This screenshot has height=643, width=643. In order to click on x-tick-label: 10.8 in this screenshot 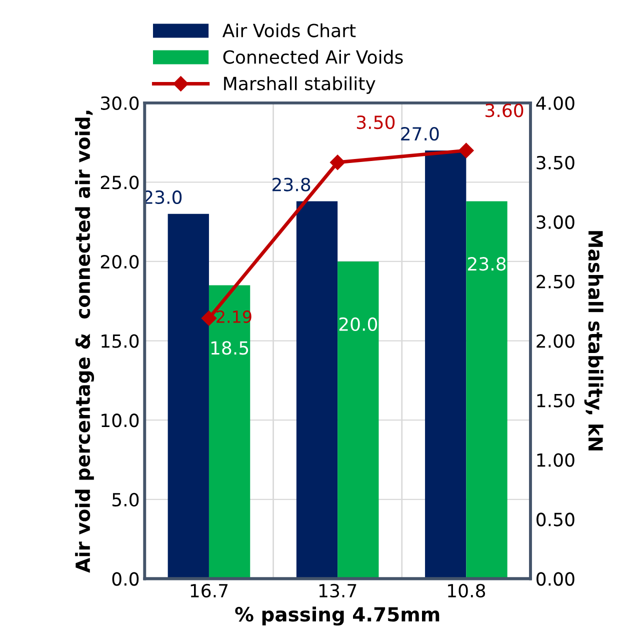, I will do `click(467, 591)`.